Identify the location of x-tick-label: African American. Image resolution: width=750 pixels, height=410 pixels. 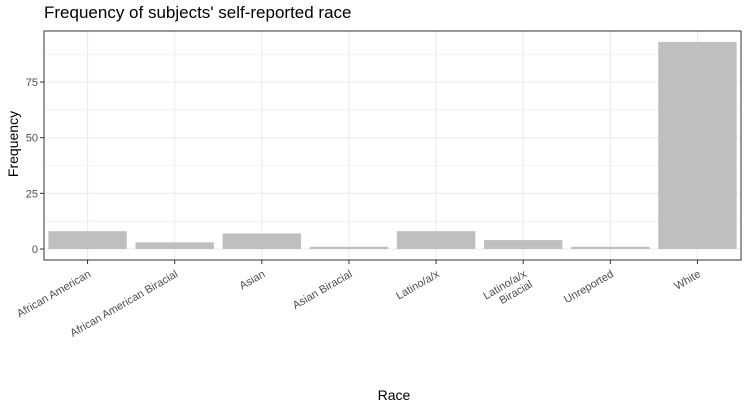
(54, 294).